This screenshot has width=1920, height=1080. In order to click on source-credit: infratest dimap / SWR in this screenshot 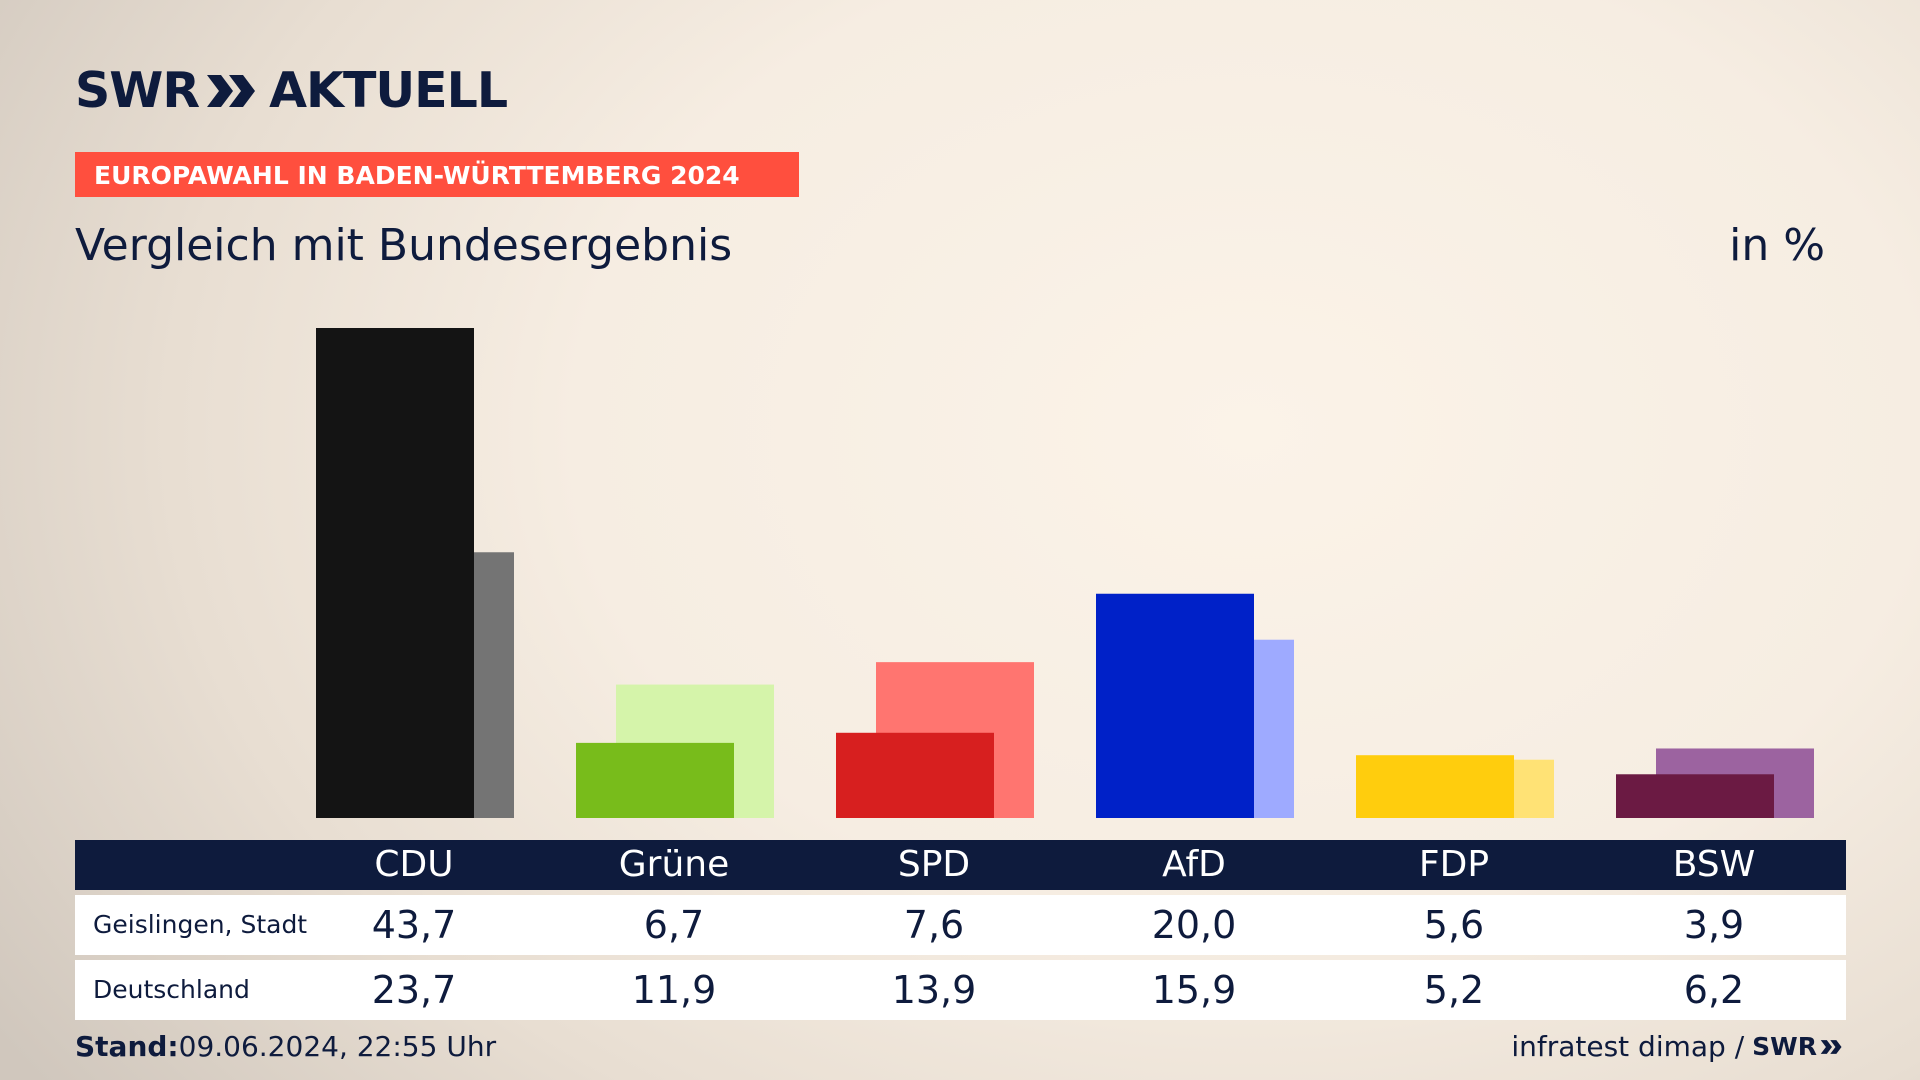, I will do `click(1678, 1046)`.